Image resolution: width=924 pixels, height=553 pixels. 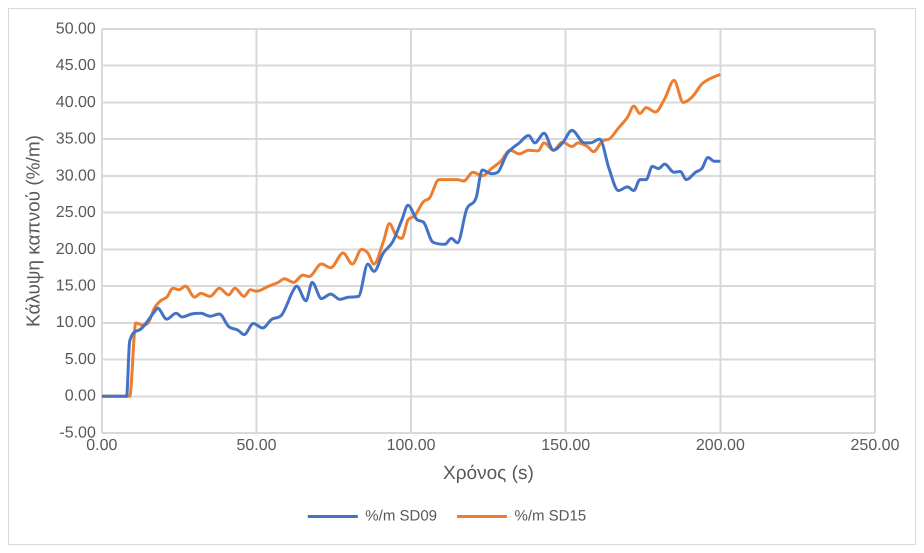 I want to click on x-tick-label: 100.00, so click(x=411, y=445).